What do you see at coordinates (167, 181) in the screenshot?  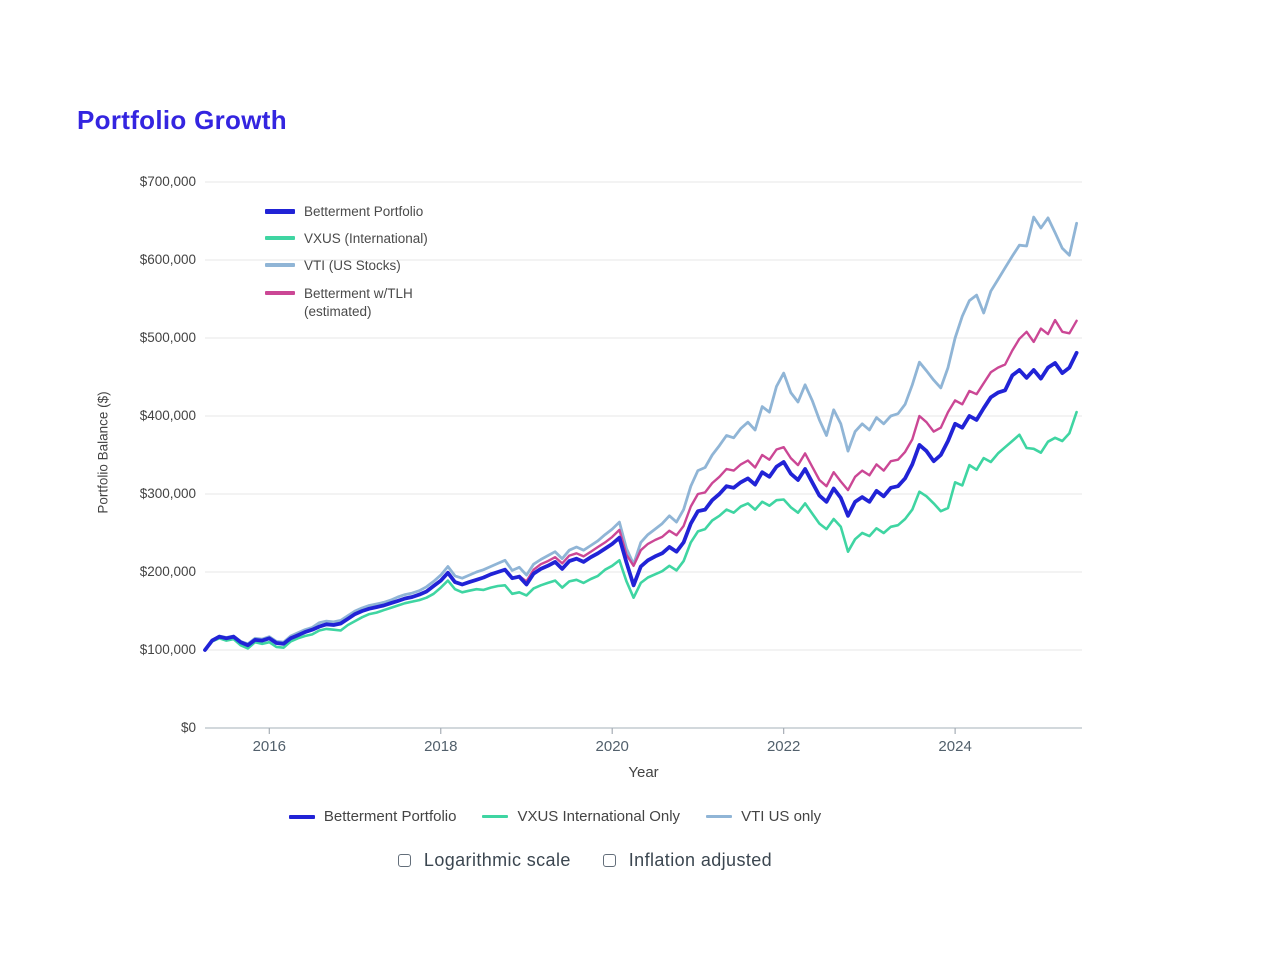 I see `y-tick-label: $700,000` at bounding box center [167, 181].